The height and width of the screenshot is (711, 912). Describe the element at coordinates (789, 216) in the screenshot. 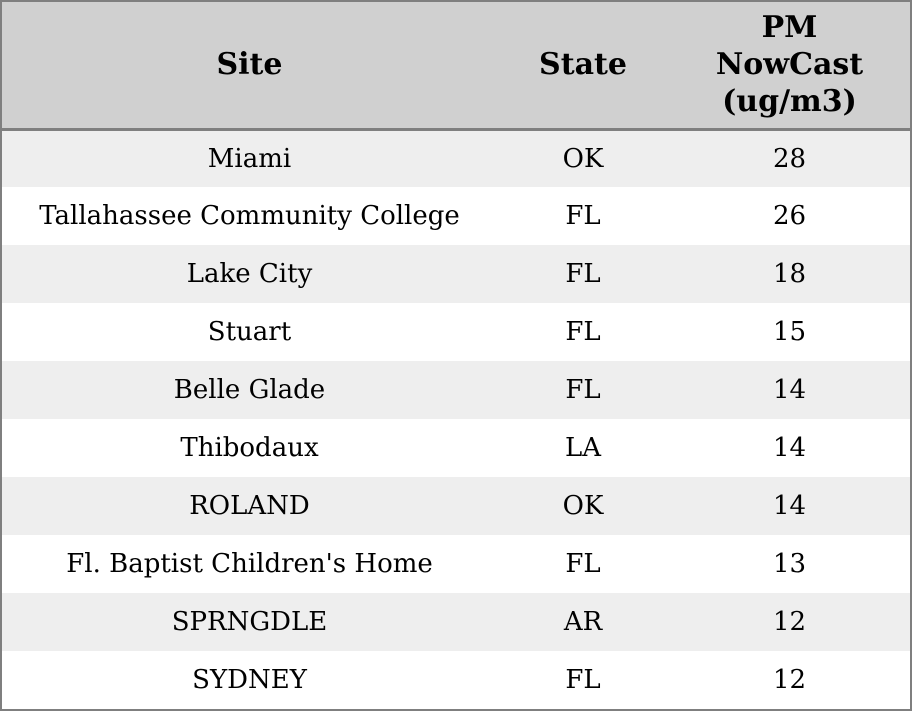

I see `cell-pm: 26` at that location.